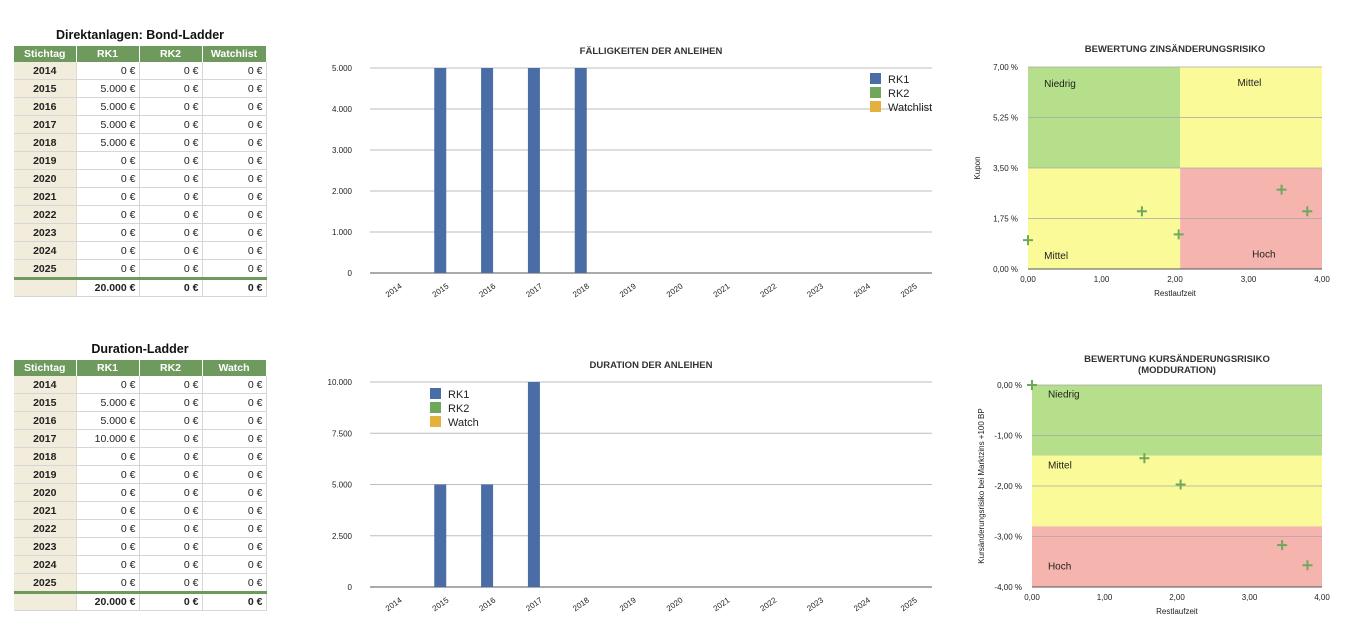 The image size is (1354, 638). What do you see at coordinates (342, 109) in the screenshot?
I see `y-tick-label: 4.000` at bounding box center [342, 109].